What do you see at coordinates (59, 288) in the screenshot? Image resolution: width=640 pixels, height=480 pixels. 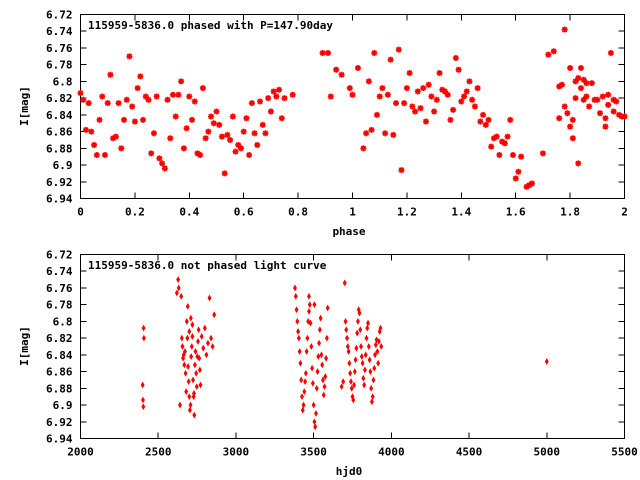 I see `y-tick-label: 6.76` at bounding box center [59, 288].